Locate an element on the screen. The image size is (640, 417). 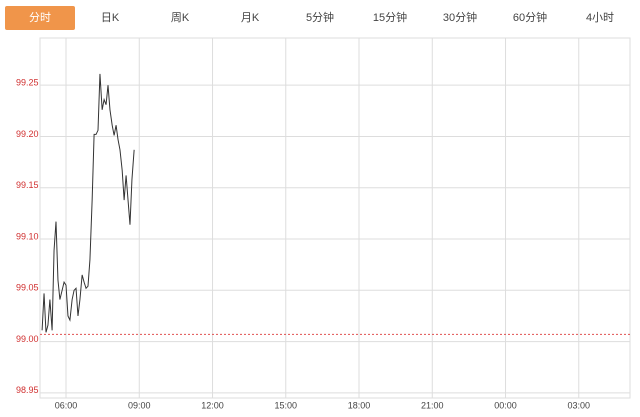
x-tick-label: 06:00 is located at coordinates (66, 405).